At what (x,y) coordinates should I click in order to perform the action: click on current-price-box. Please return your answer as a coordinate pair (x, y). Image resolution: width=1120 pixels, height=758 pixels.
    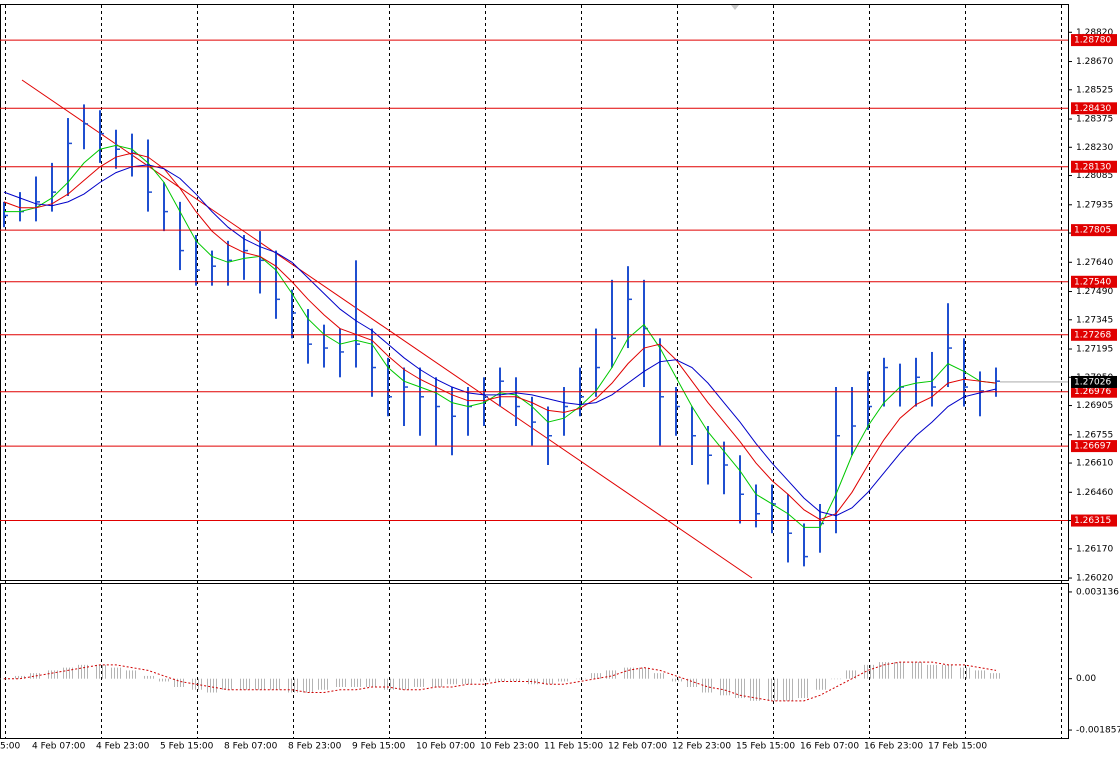
    Looking at the image, I should click on (1094, 381).